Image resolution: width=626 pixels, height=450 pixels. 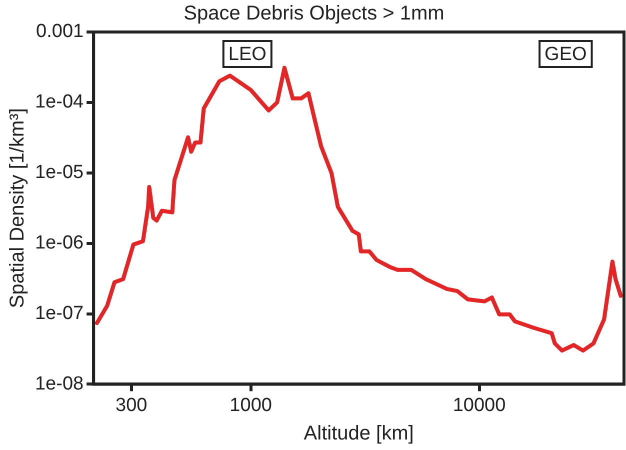 I want to click on x-axis-title: Altitude [km], so click(x=359, y=433).